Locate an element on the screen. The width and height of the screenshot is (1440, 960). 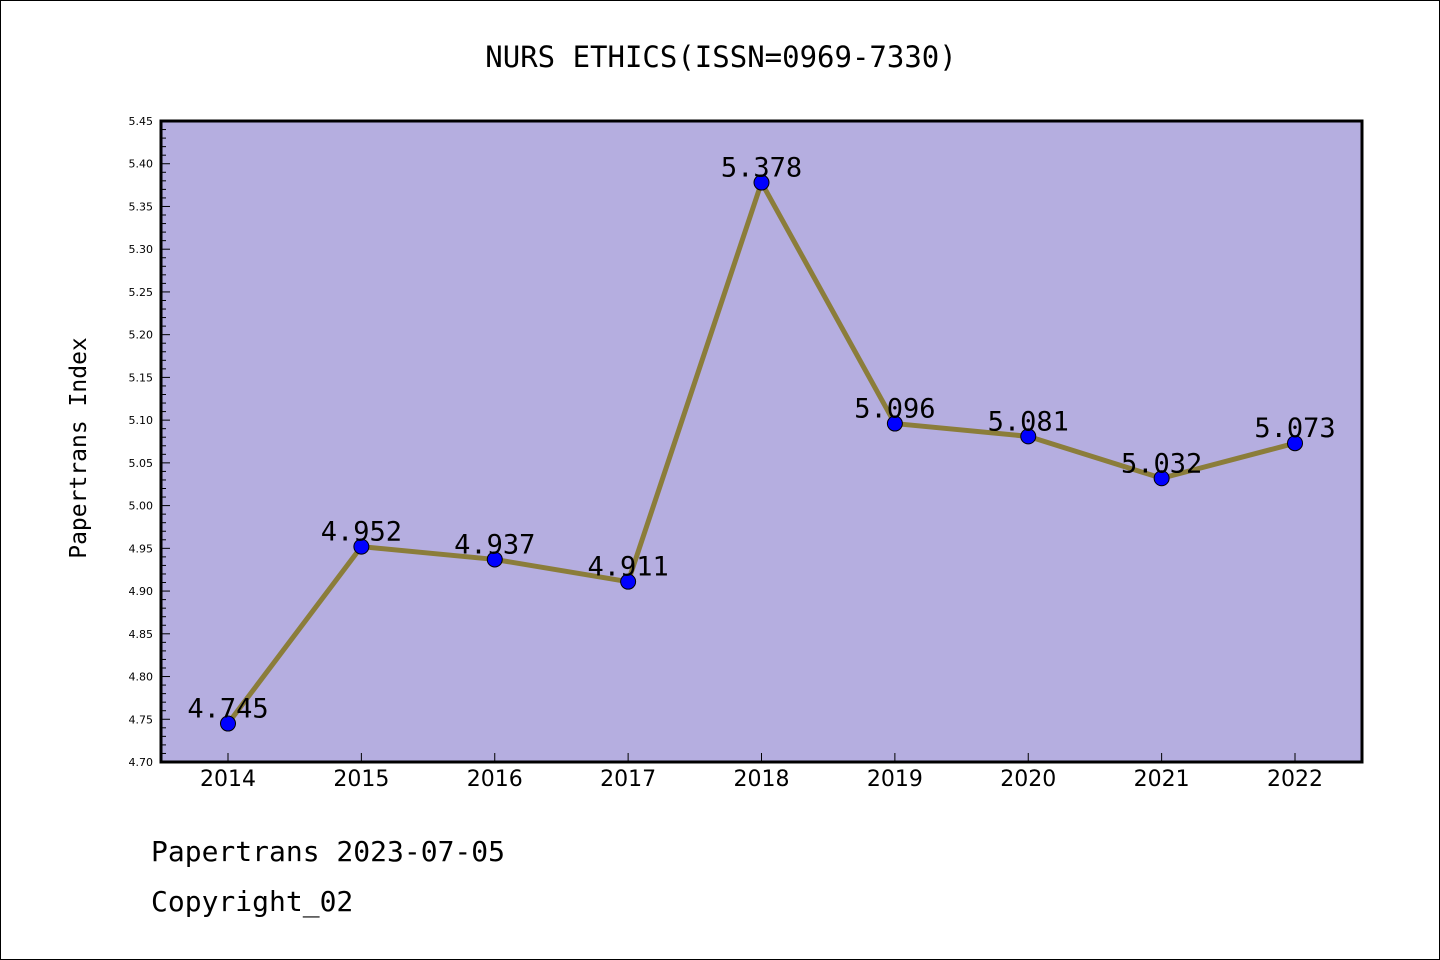
data-label: 5.032 is located at coordinates (1161, 463).